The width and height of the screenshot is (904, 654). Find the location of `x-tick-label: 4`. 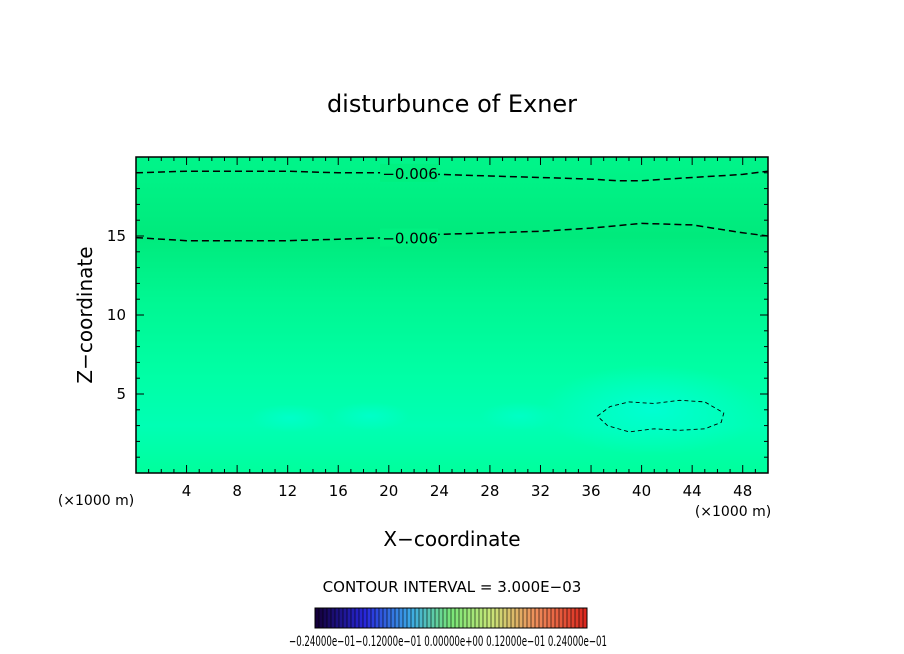

x-tick-label: 4 is located at coordinates (187, 491).